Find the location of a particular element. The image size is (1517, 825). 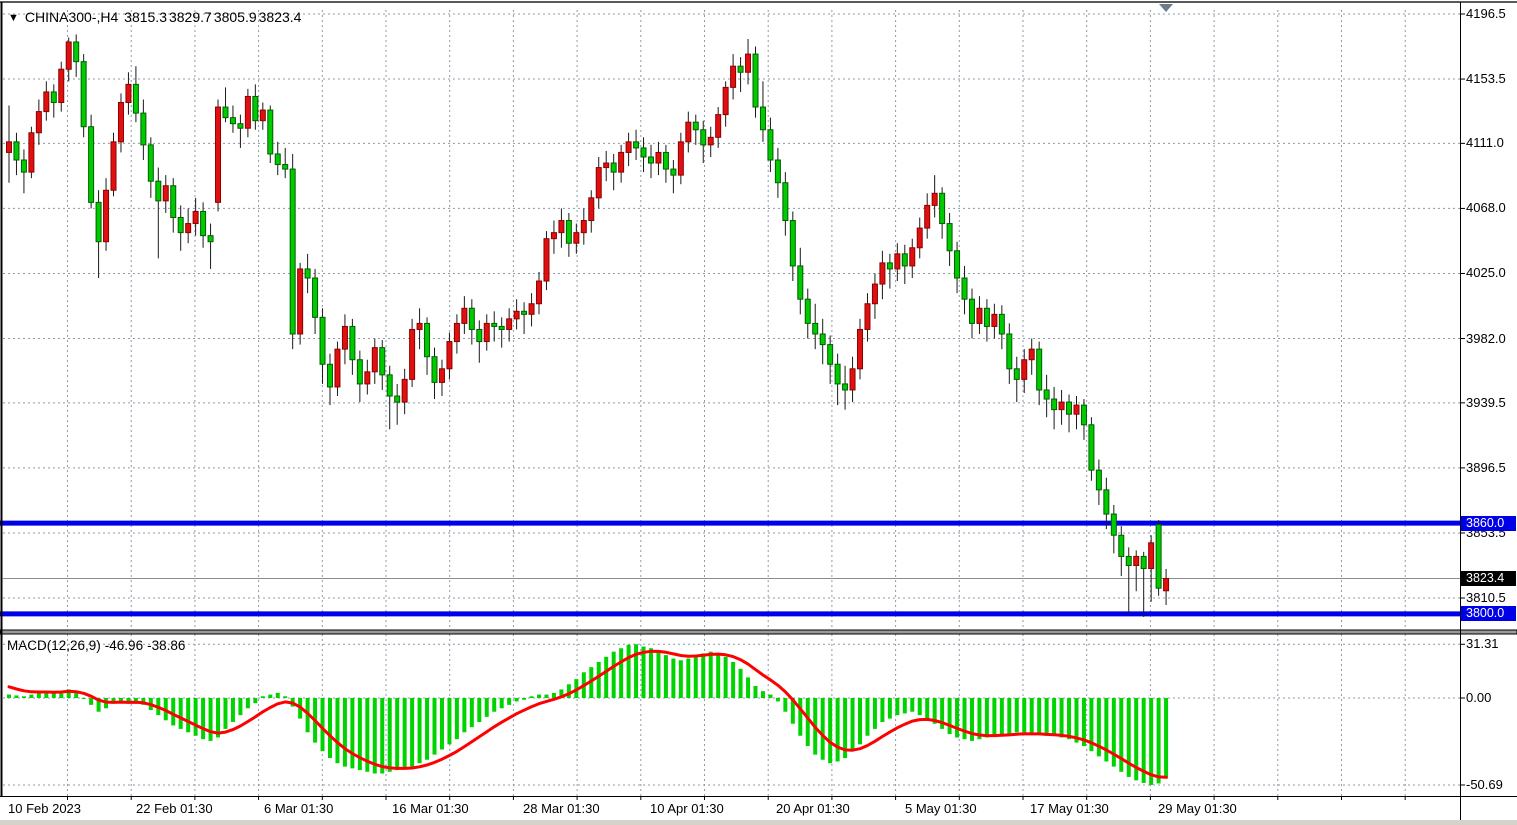

time-tick-label: 22 Feb 01:30 is located at coordinates (174, 808).